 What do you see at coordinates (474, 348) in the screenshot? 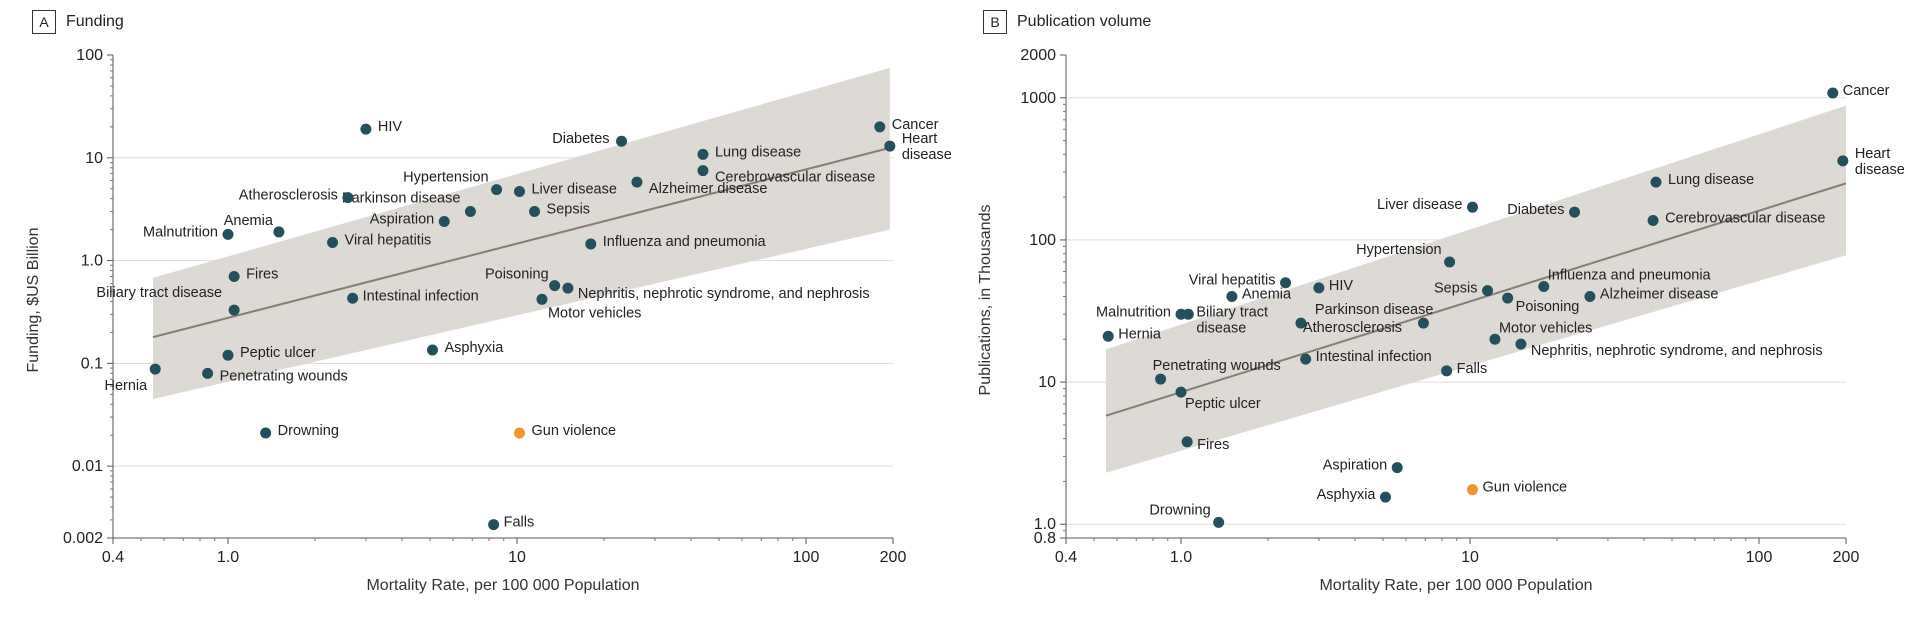
I see `point-label: Asphyxia` at bounding box center [474, 348].